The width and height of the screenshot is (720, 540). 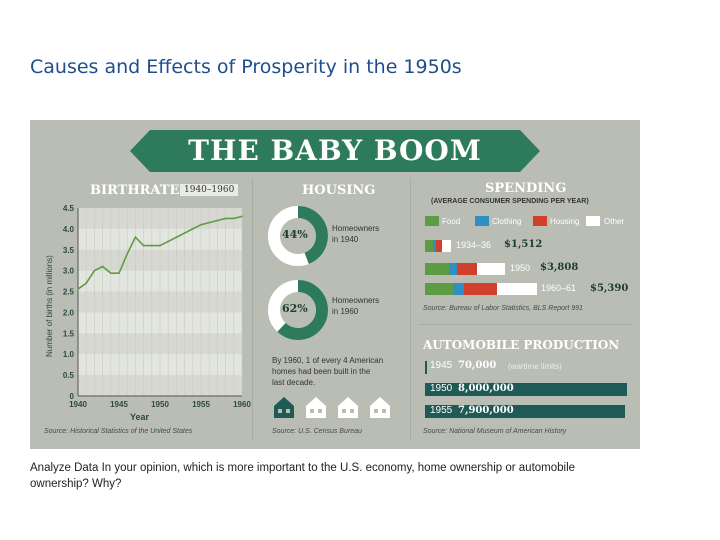 What do you see at coordinates (432, 221) in the screenshot?
I see `legend-food-swatch` at bounding box center [432, 221].